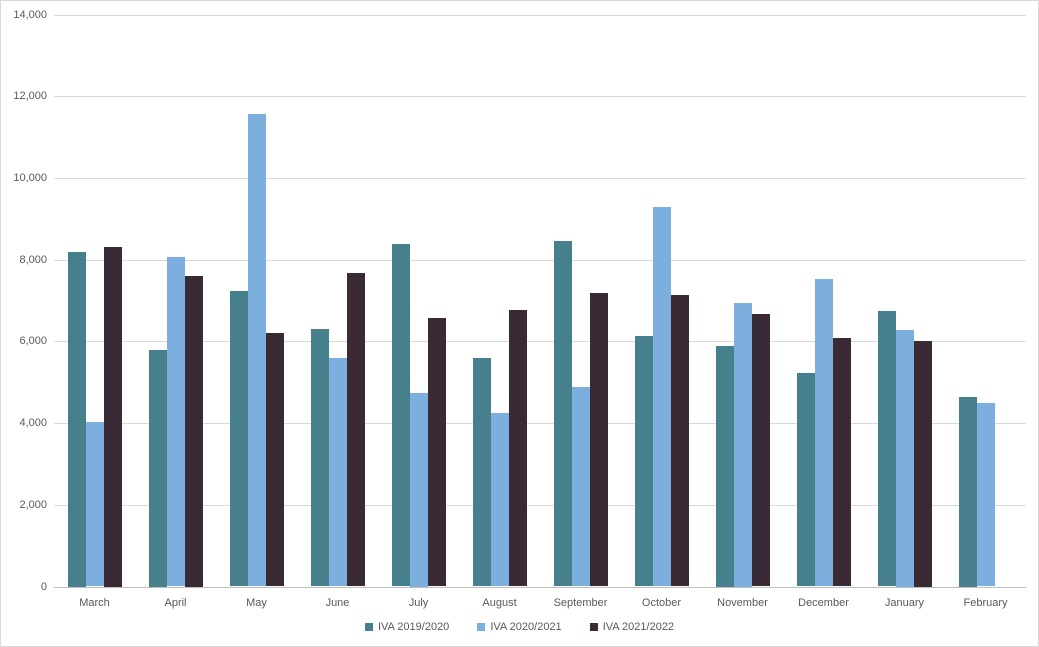 Image resolution: width=1039 pixels, height=647 pixels. Describe the element at coordinates (337, 472) in the screenshot. I see `bar-iva-2020-2021-june` at that location.